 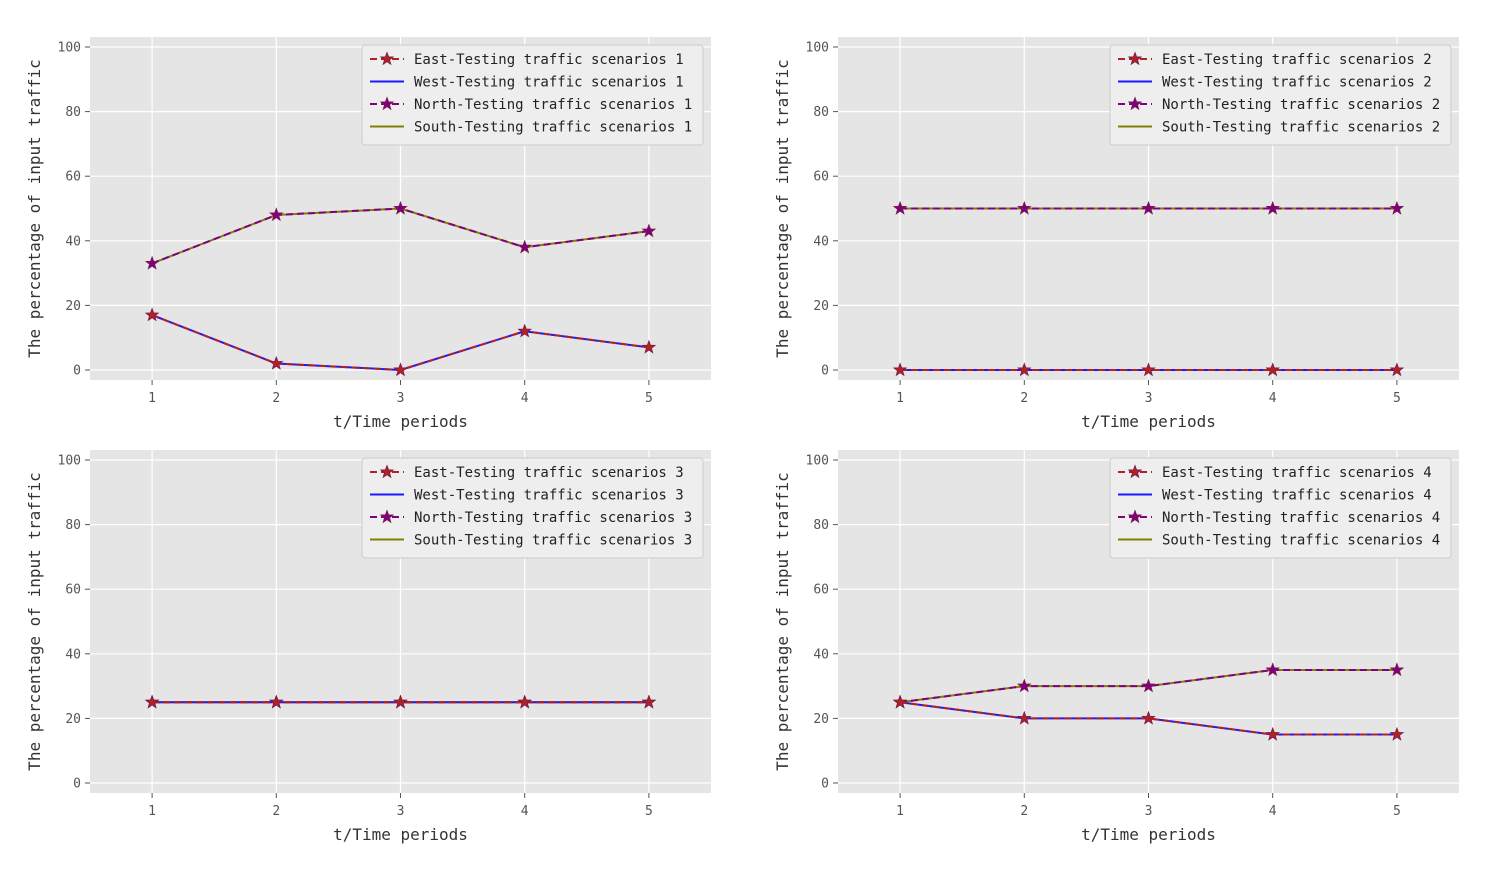 What do you see at coordinates (1297, 496) in the screenshot?
I see `legend-label-west: West-Testing traffic scenarios 4` at bounding box center [1297, 496].